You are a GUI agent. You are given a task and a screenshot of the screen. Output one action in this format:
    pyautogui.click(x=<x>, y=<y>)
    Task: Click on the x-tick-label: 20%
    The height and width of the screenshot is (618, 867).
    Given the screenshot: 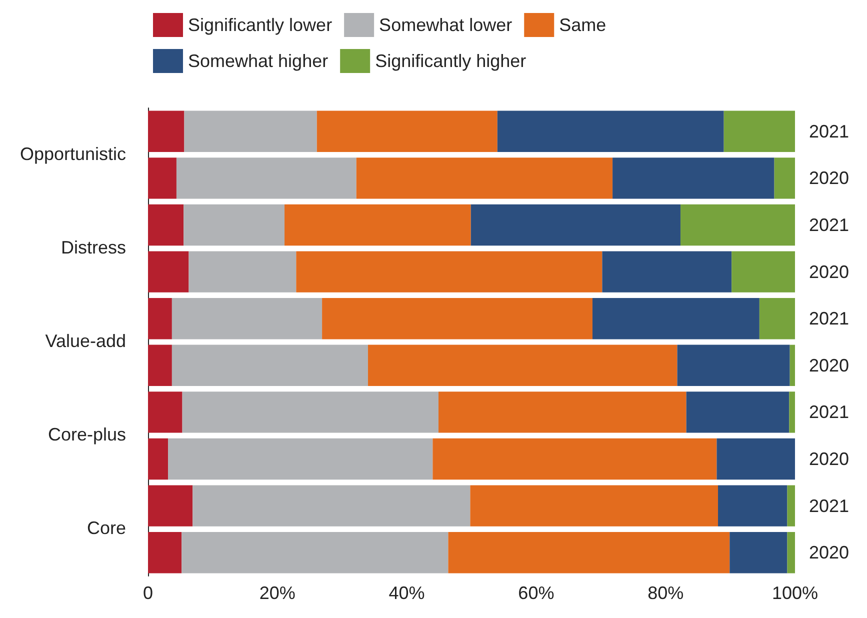 What is the action you would take?
    pyautogui.click(x=277, y=593)
    